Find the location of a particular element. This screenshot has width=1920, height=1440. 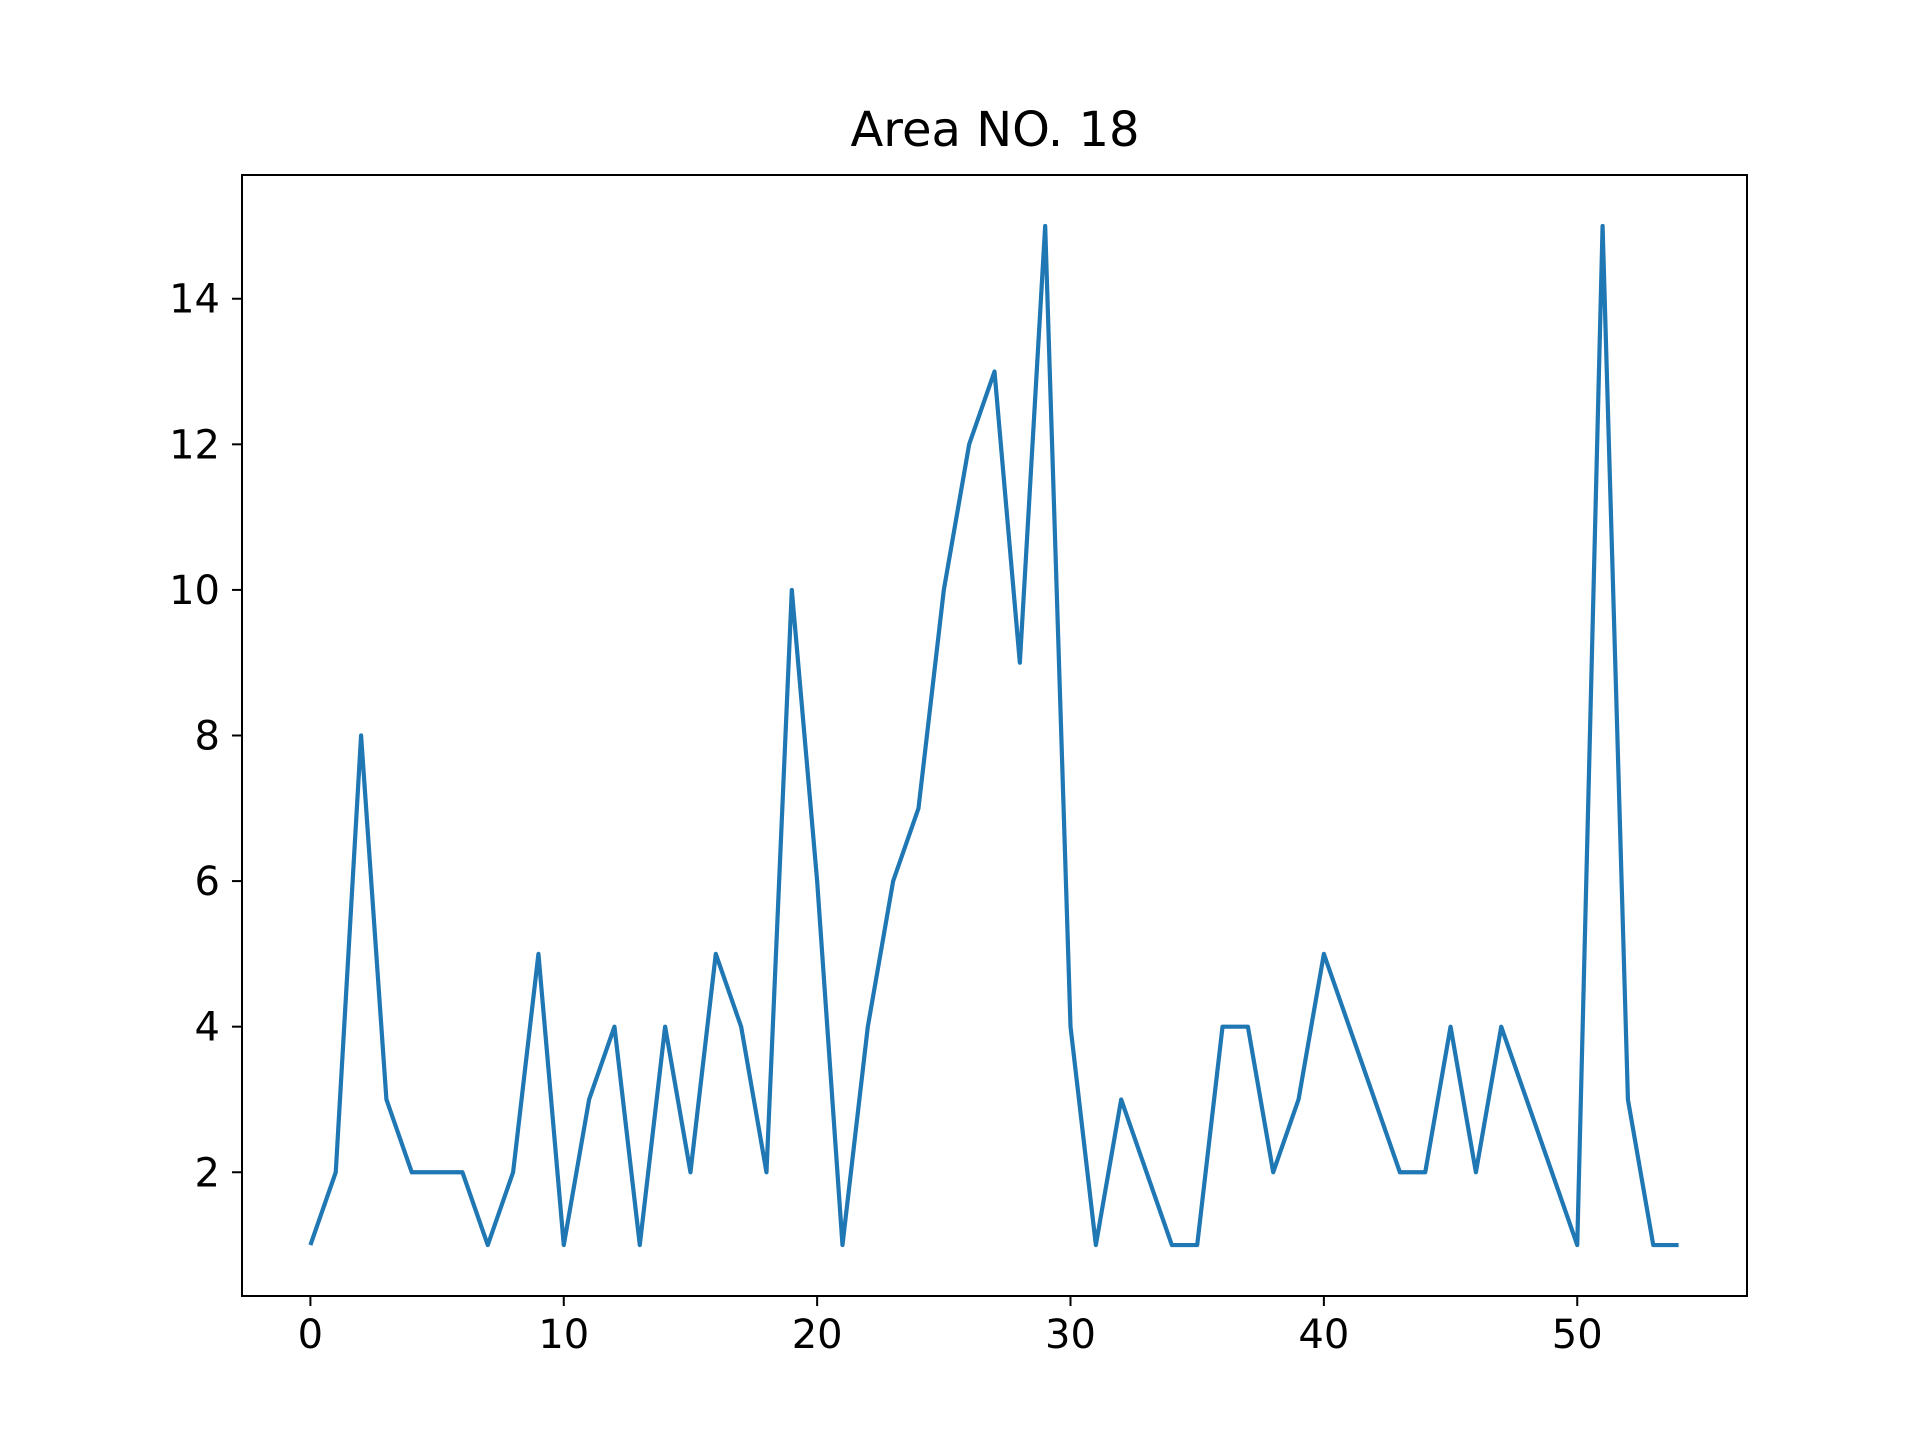

x-tick-label: 20 is located at coordinates (817, 1335).